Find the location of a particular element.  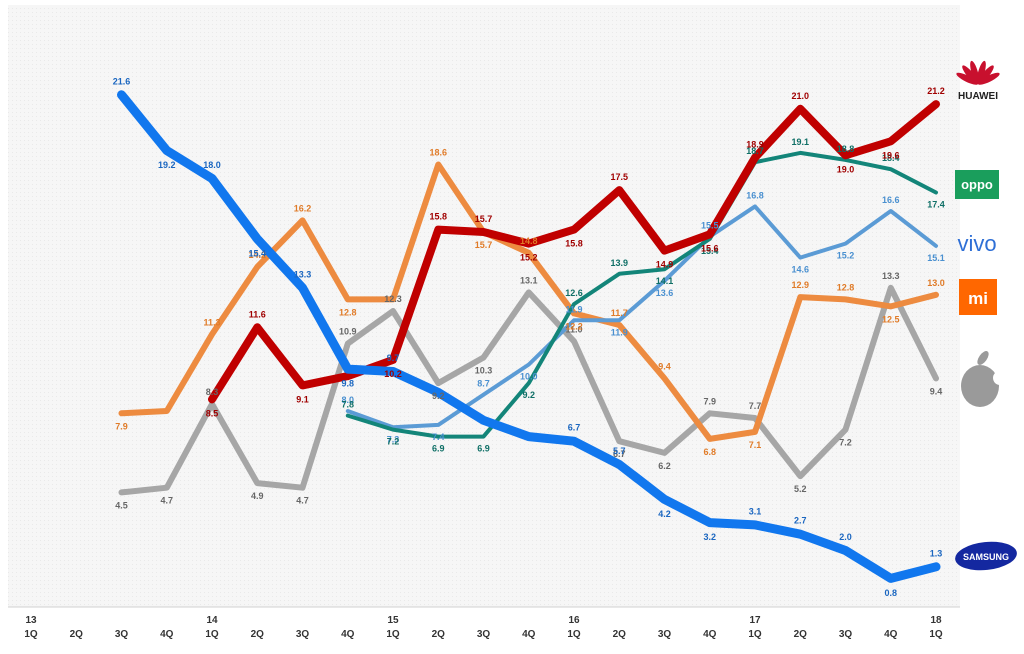

data-label-xiaomi: 11.3 is located at coordinates (211, 322).